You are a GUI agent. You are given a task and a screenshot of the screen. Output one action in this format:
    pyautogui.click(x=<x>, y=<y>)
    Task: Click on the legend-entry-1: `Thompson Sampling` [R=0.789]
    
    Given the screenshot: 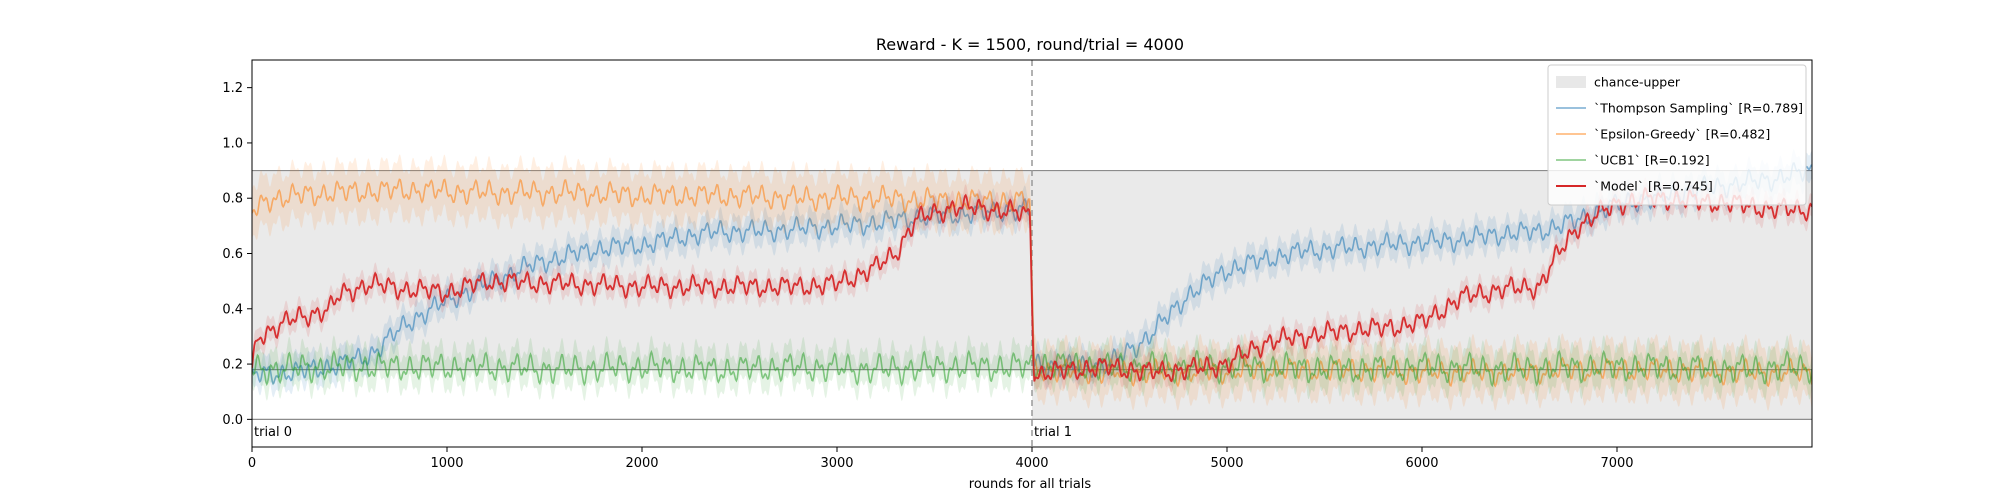 What is the action you would take?
    pyautogui.click(x=1698, y=108)
    